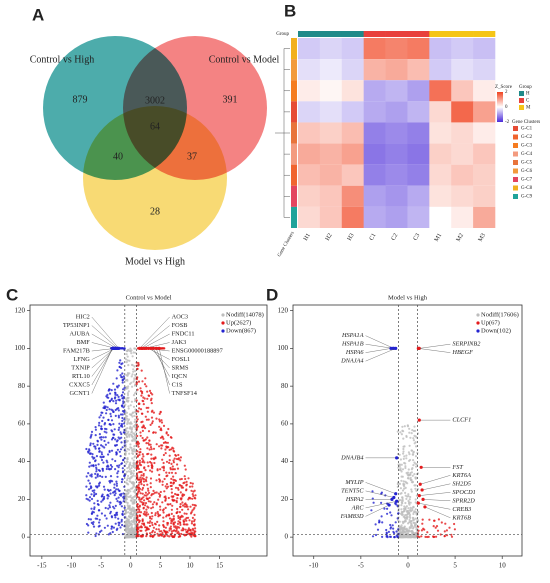 This screenshot has width=550, height=583. I want to click on cluster-bar, so click(294, 217).